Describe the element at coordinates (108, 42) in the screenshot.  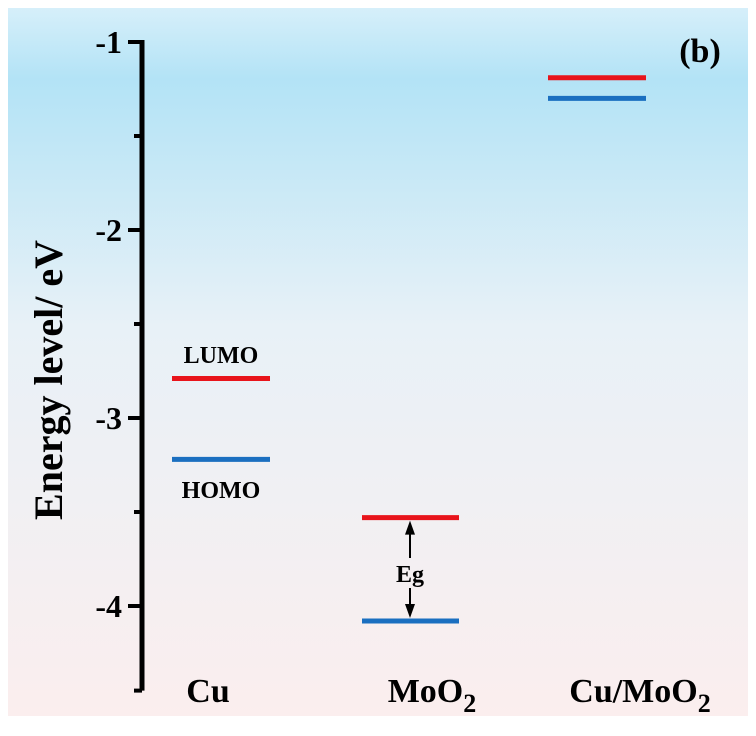
I see `y-tick-label: -1` at that location.